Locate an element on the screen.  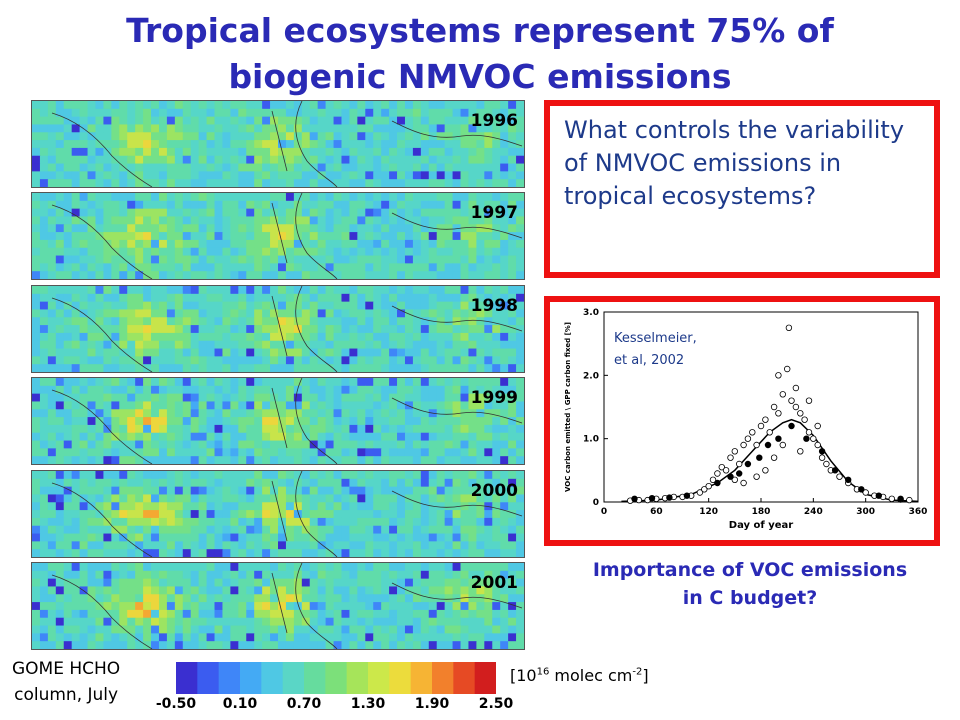
x-tick-label: 360 is located at coordinates (918, 512).